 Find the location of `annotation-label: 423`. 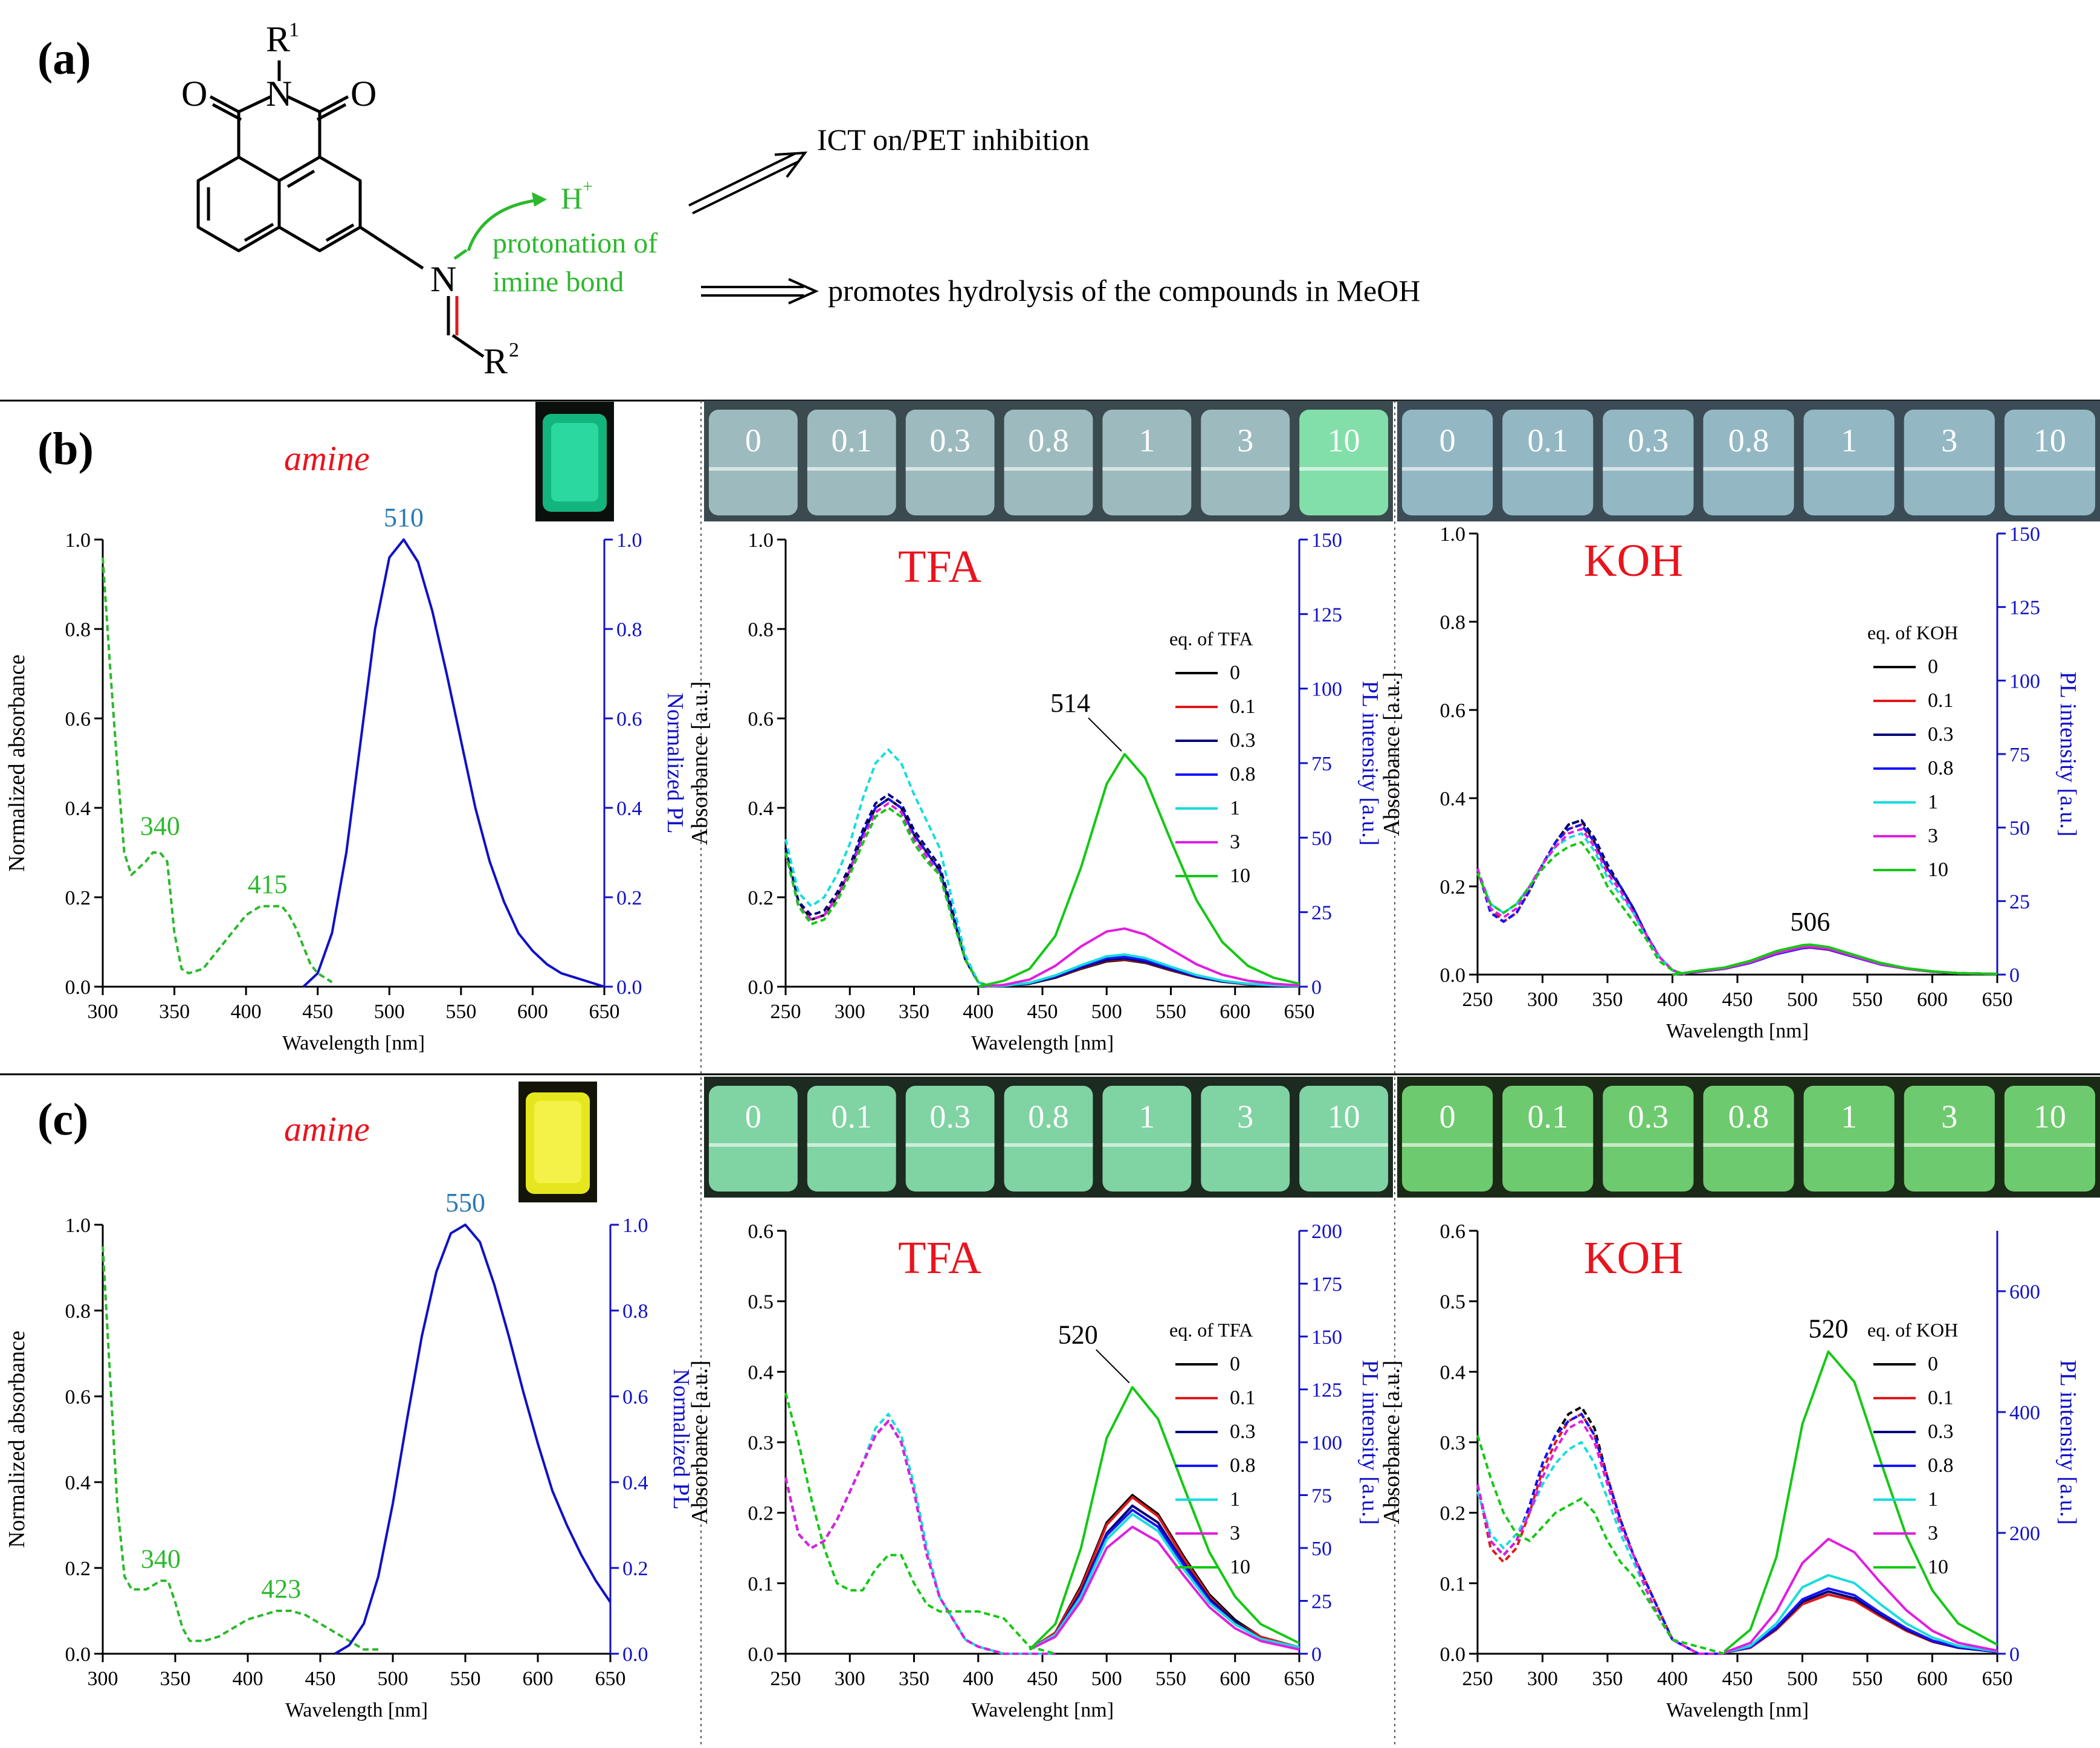

annotation-label: 423 is located at coordinates (281, 1589).